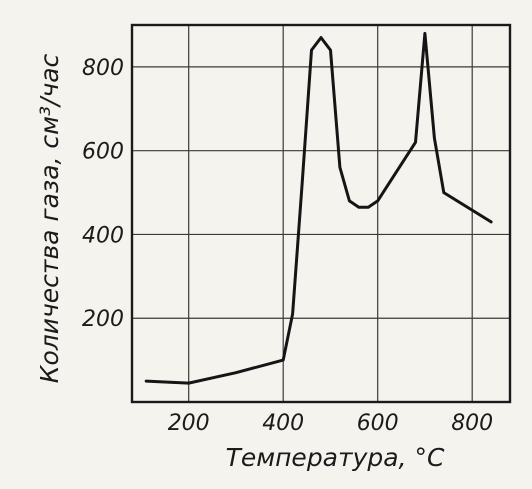 This screenshot has height=489, width=532. Describe the element at coordinates (331, 423) in the screenshot. I see `x-tick-labels: 200 400 600 800` at that location.